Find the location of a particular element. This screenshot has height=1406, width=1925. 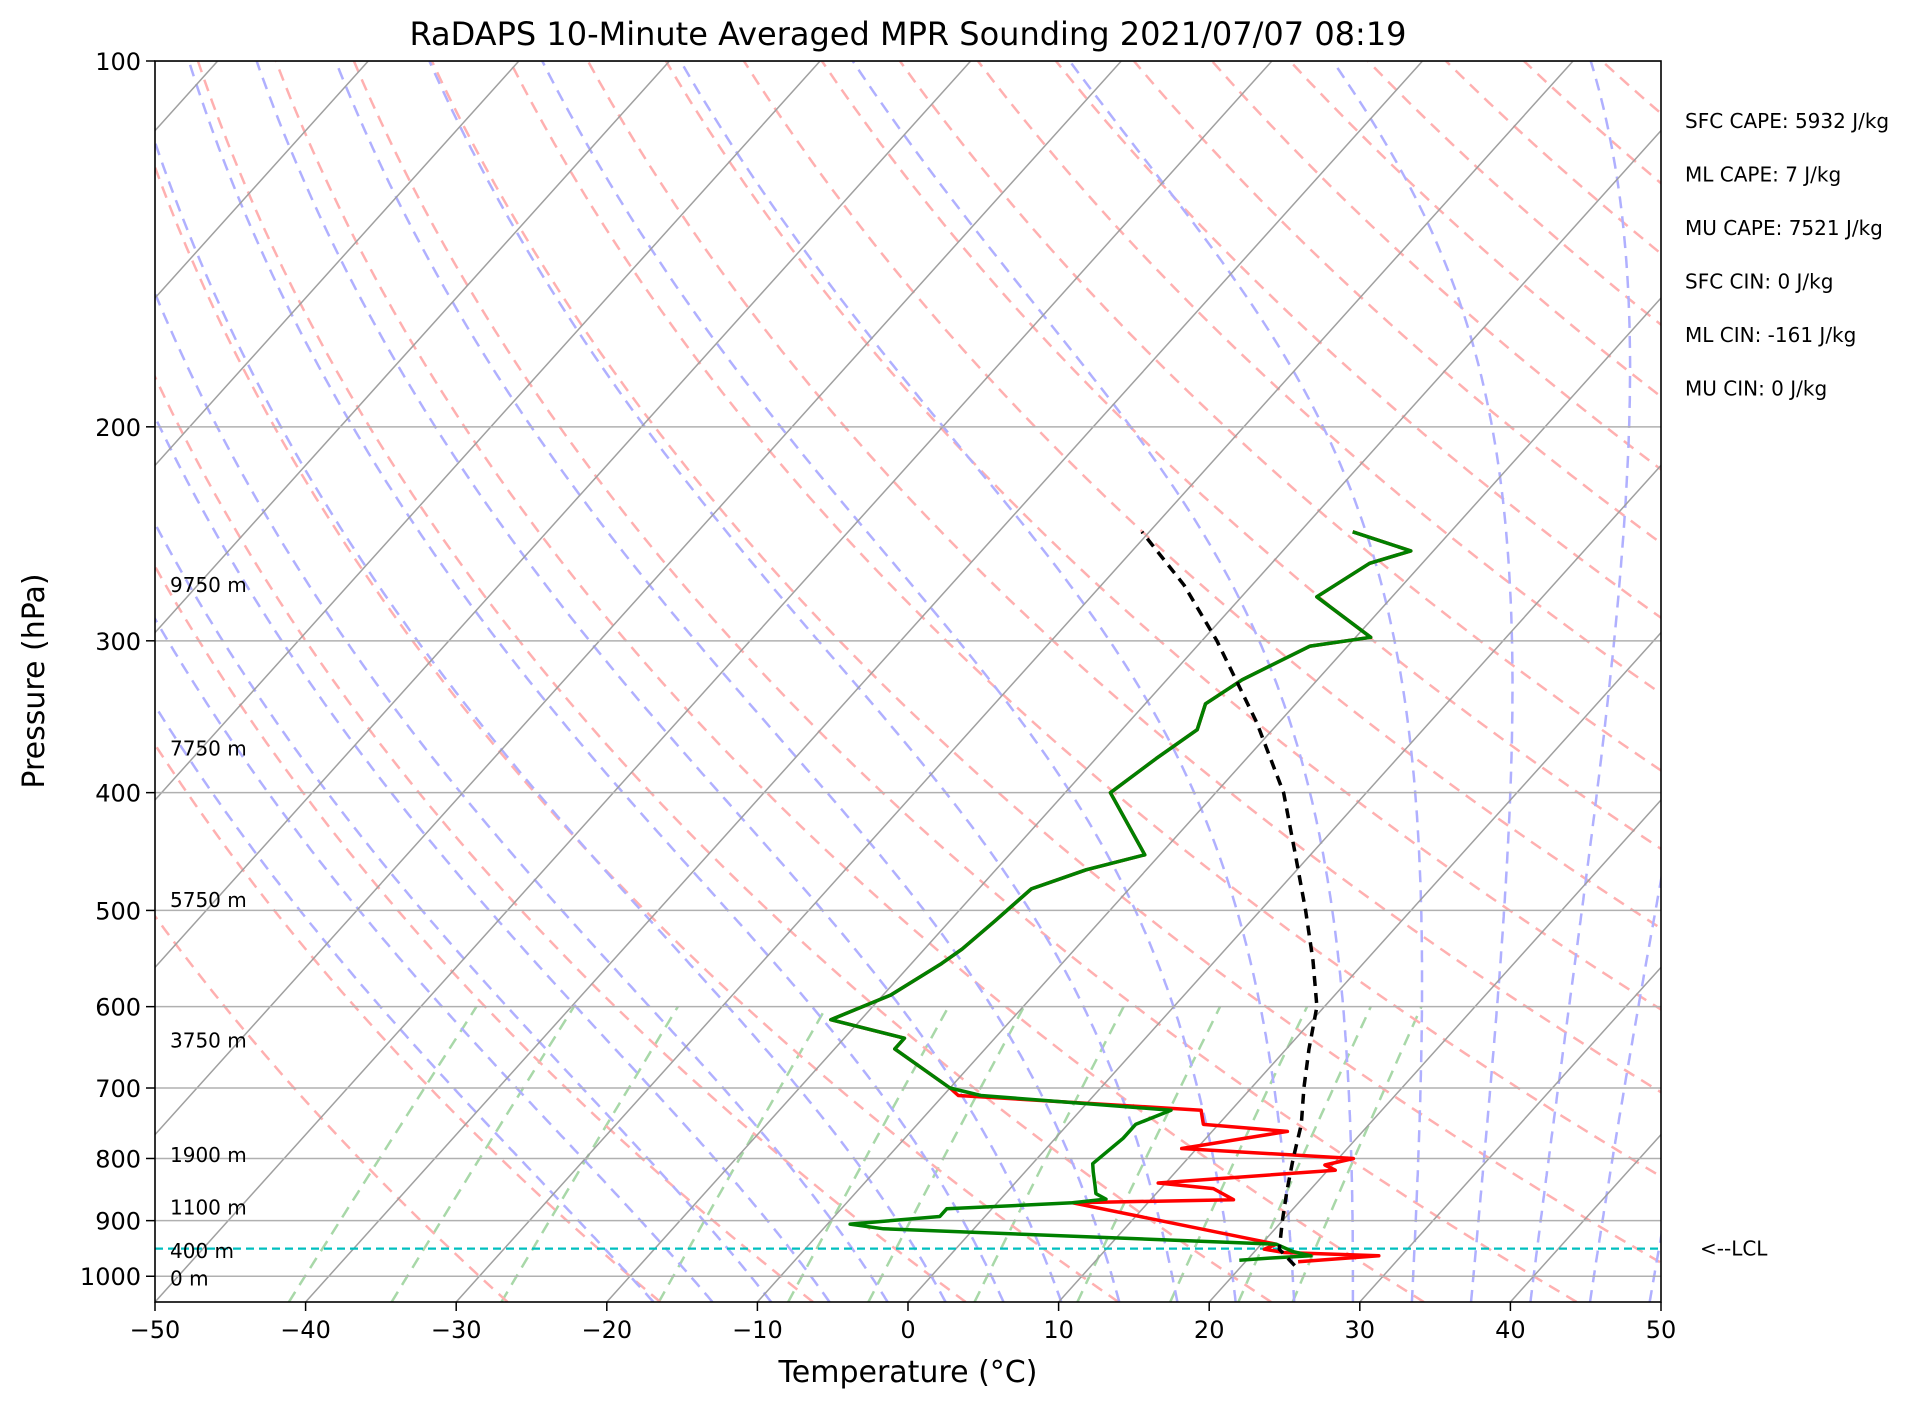

y-axis-label: Pressure (hPa) is located at coordinates (34, 680).